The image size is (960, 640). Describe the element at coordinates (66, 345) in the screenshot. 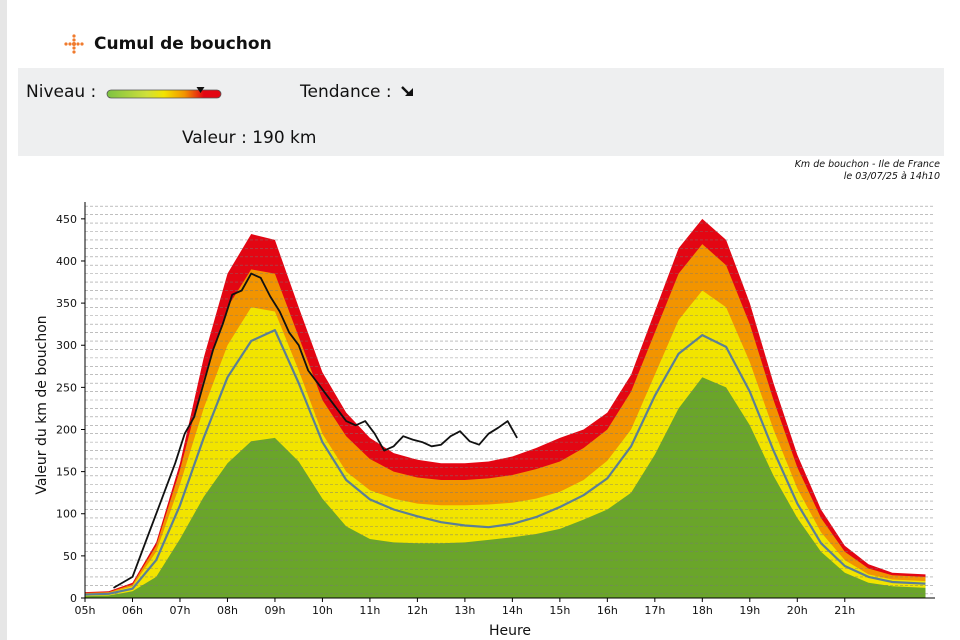

I see `y-tick-label: 300` at that location.